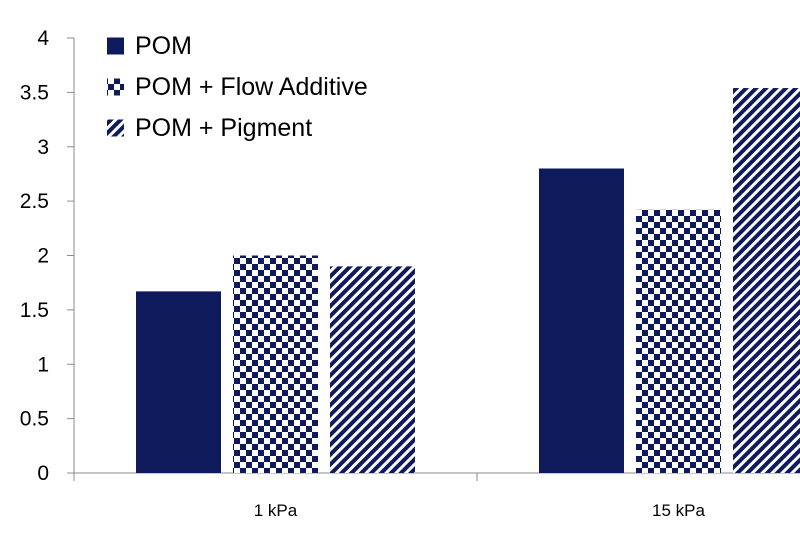 This screenshot has width=800, height=533. What do you see at coordinates (251, 87) in the screenshot?
I see `legend-label: POM + Flow Additive` at bounding box center [251, 87].